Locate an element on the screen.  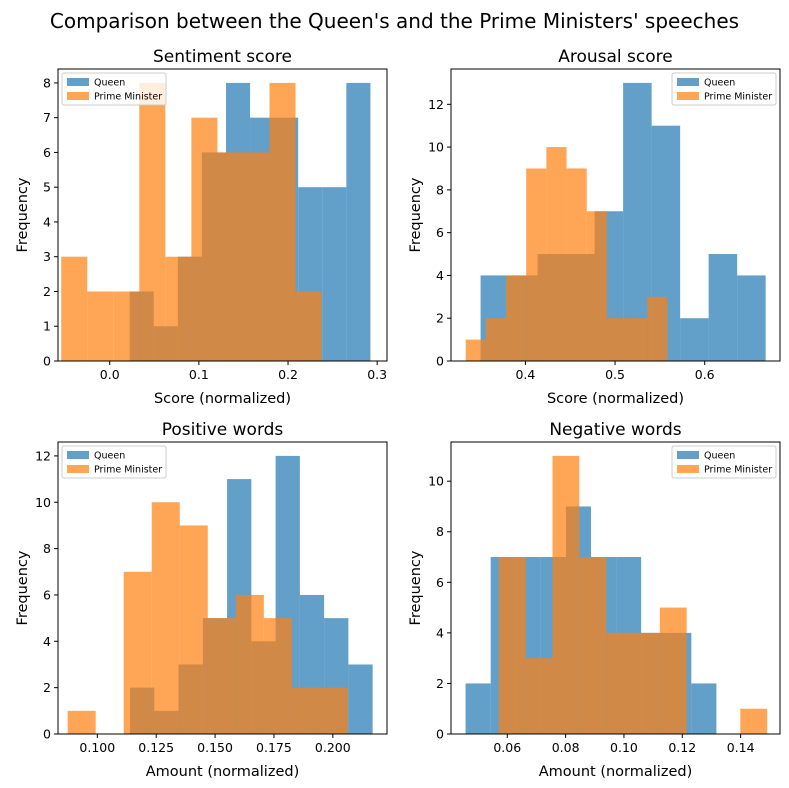
x-tick-label: 0.5 is located at coordinates (615, 374).